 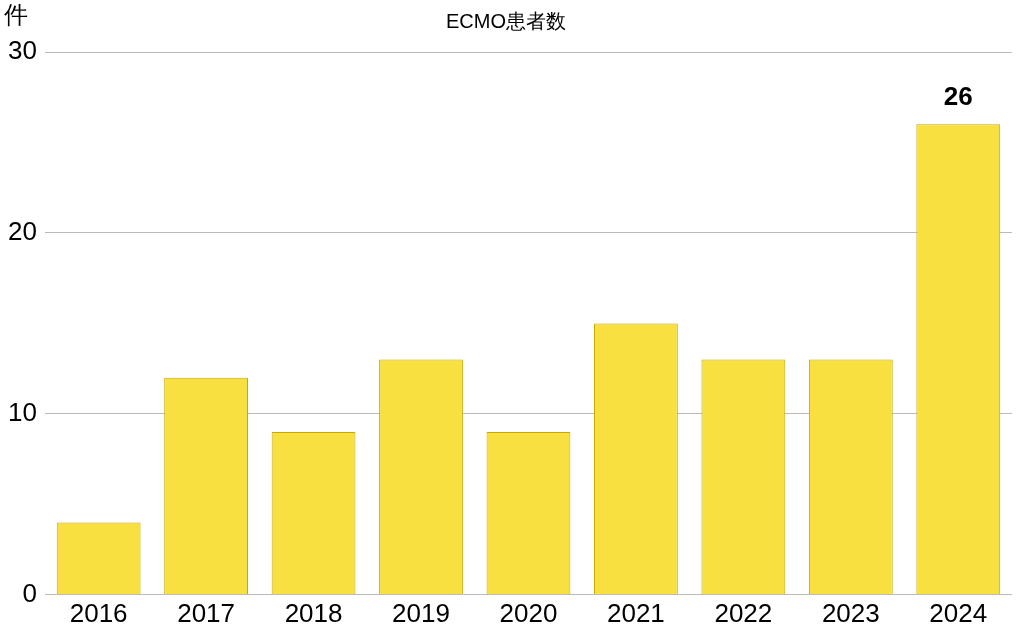 I want to click on y-tick-label: 10, so click(x=22, y=412).